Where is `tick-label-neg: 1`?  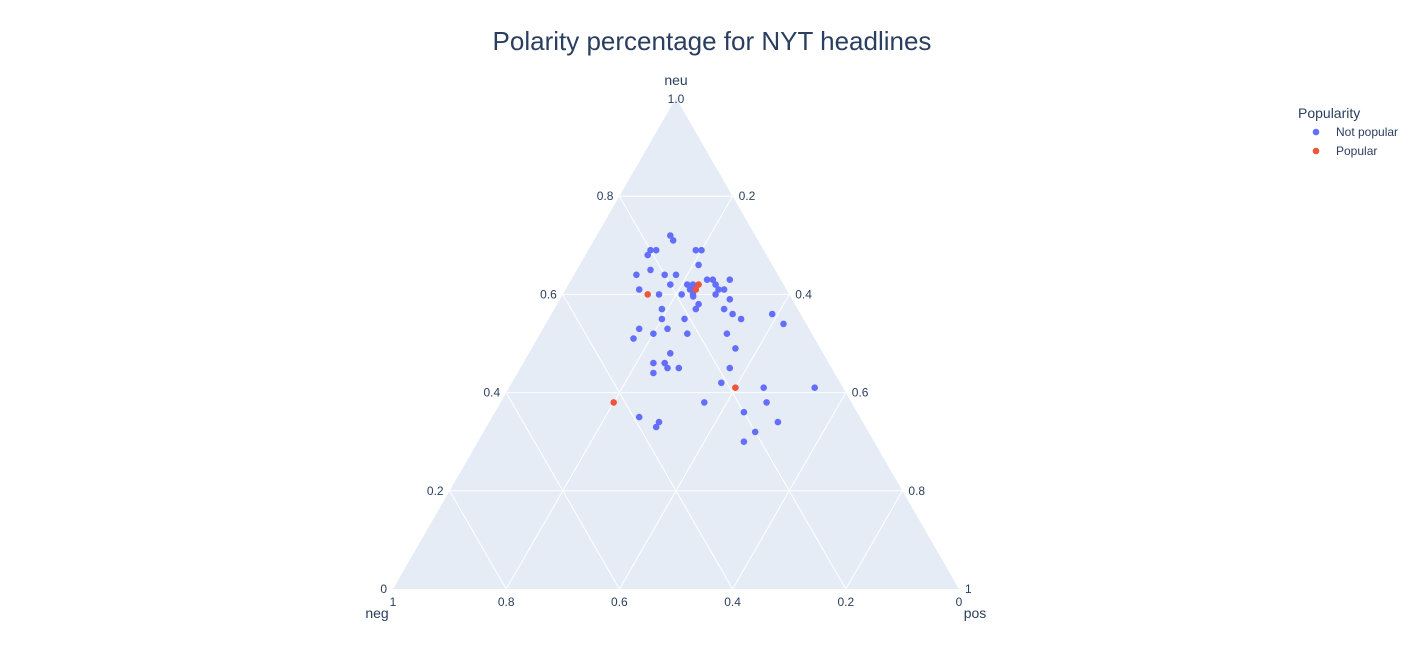 tick-label-neg: 1 is located at coordinates (393, 602).